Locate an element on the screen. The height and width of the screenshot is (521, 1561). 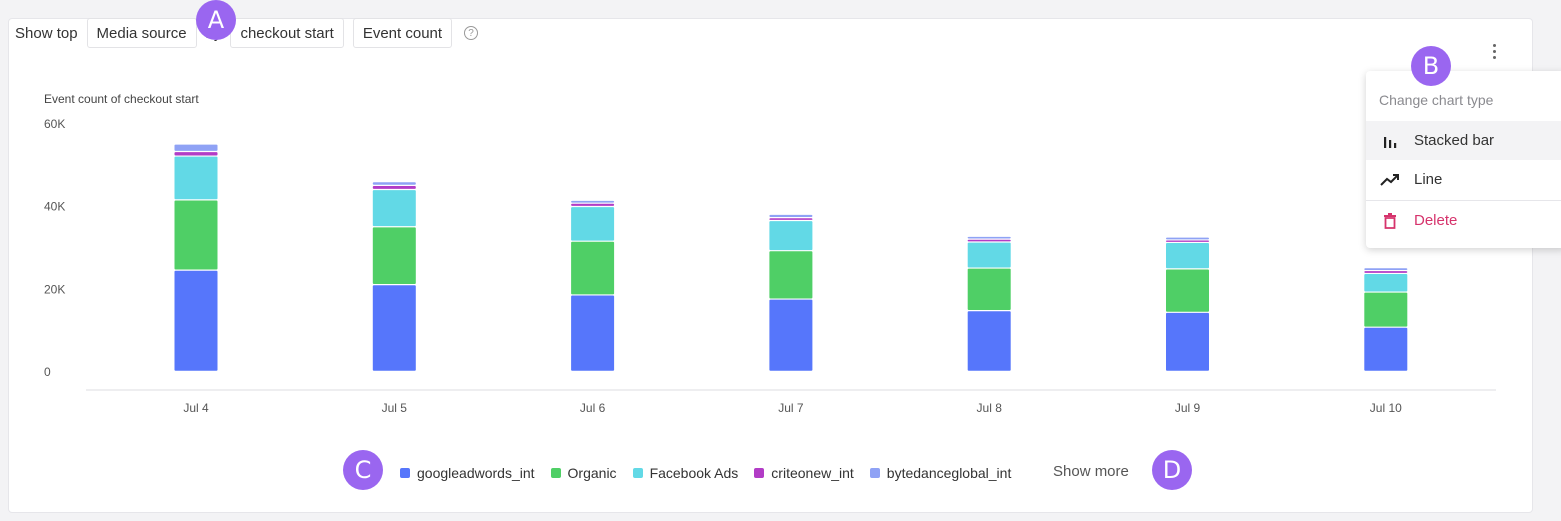
y-tick-label: 0 is located at coordinates (47, 372).